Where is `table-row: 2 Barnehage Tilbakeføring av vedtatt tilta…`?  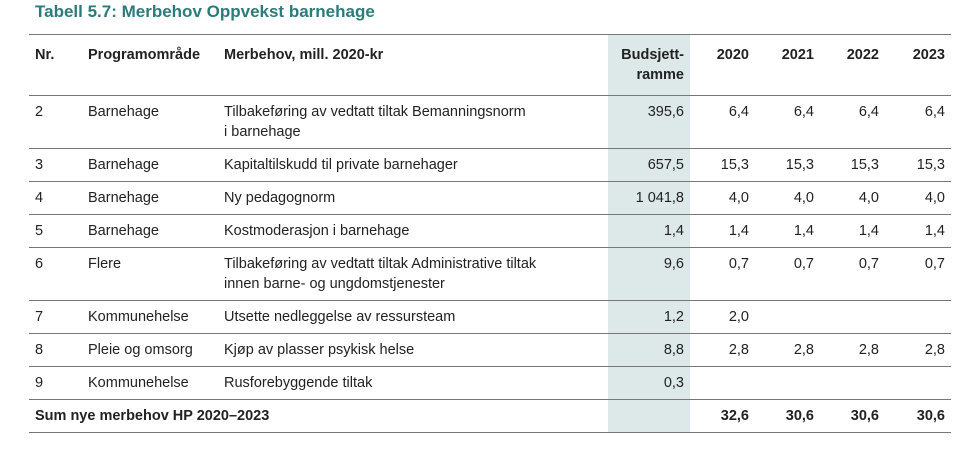 table-row: 2 Barnehage Tilbakeføring av vedtatt tilta… is located at coordinates (490, 122).